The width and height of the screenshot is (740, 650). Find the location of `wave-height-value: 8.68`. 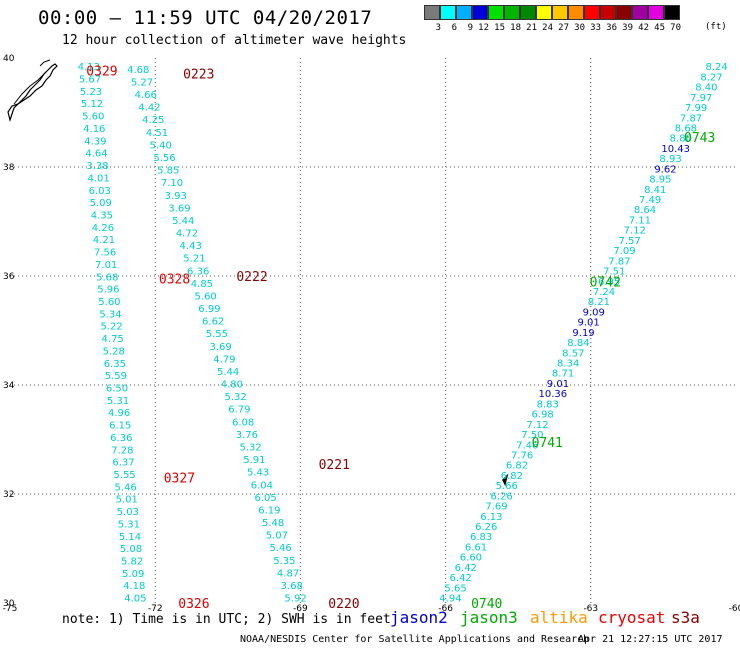

wave-height-value: 8.68 is located at coordinates (686, 128).